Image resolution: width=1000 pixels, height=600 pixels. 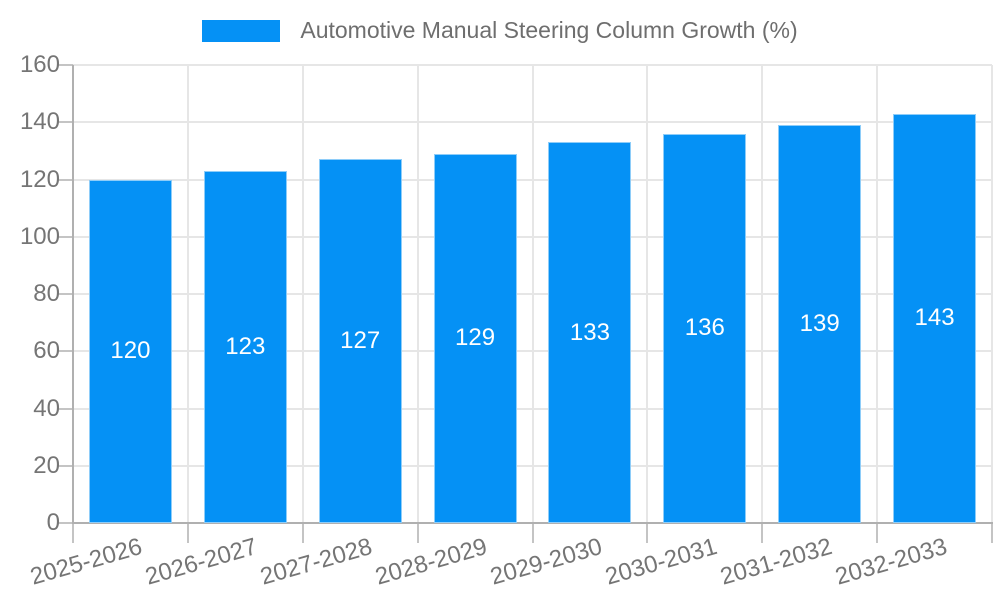 I want to click on y-axis-tick-label: 100, so click(x=39, y=236).